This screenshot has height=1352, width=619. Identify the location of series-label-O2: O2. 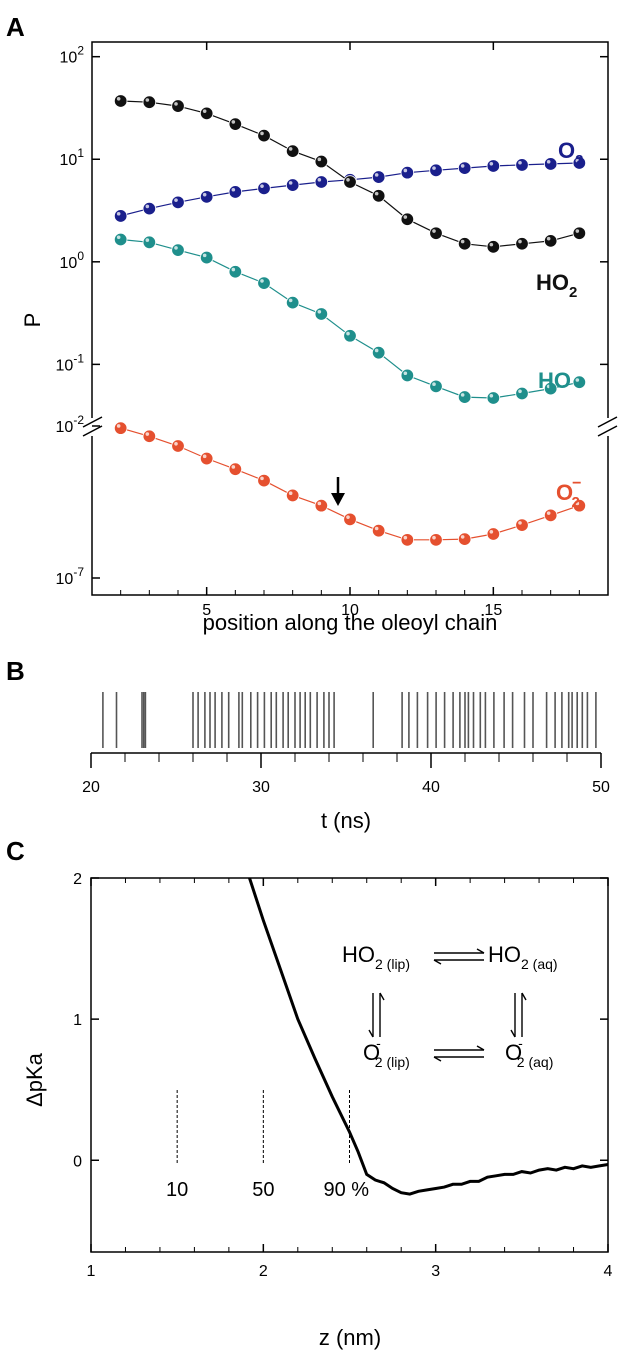
(570, 153).